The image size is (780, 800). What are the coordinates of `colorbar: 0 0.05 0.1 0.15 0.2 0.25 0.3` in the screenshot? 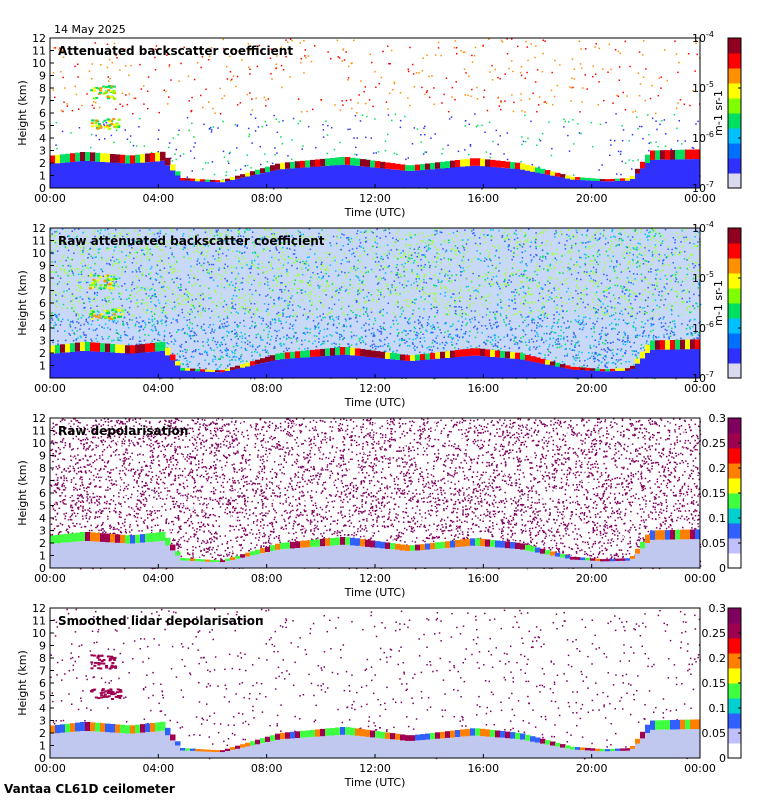 It's located at (722, 683).